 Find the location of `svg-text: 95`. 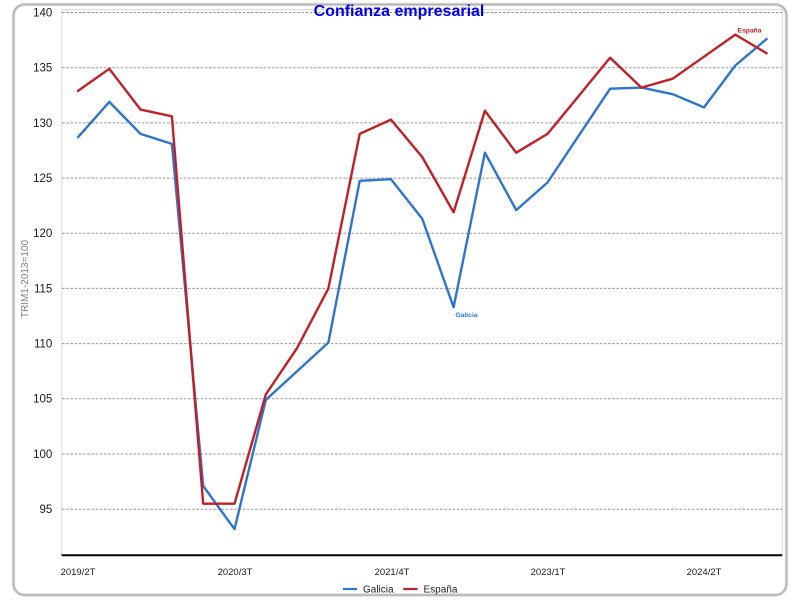

svg-text: 95 is located at coordinates (46, 510).